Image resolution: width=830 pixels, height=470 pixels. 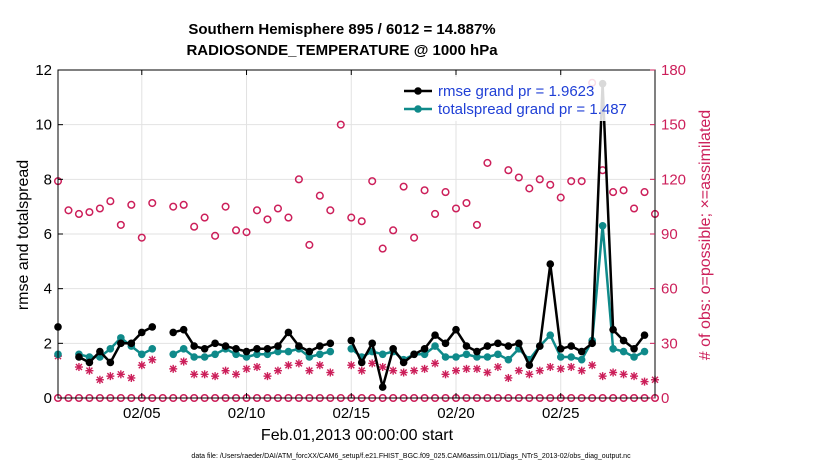 What do you see at coordinates (23, 235) in the screenshot?
I see `y-axis-label-left: rmse and totalspread` at bounding box center [23, 235].